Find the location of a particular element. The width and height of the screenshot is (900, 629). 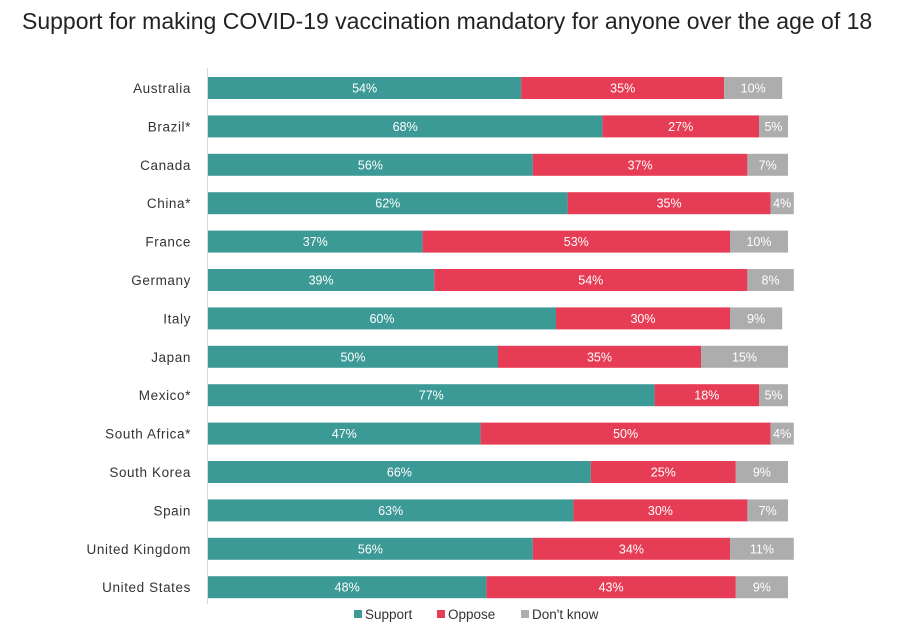

bar-don-t-know-australia is located at coordinates (753, 88).